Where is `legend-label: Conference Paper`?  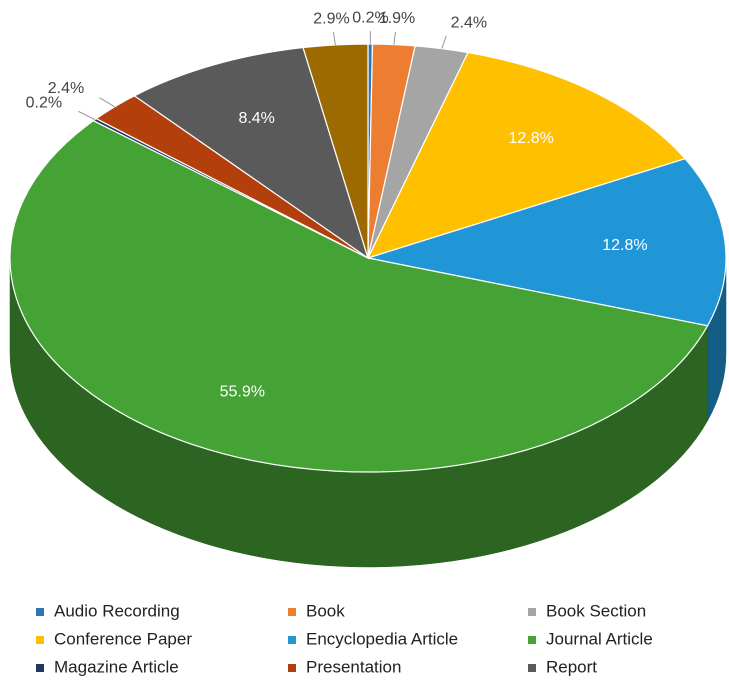
legend-label: Conference Paper is located at coordinates (123, 638).